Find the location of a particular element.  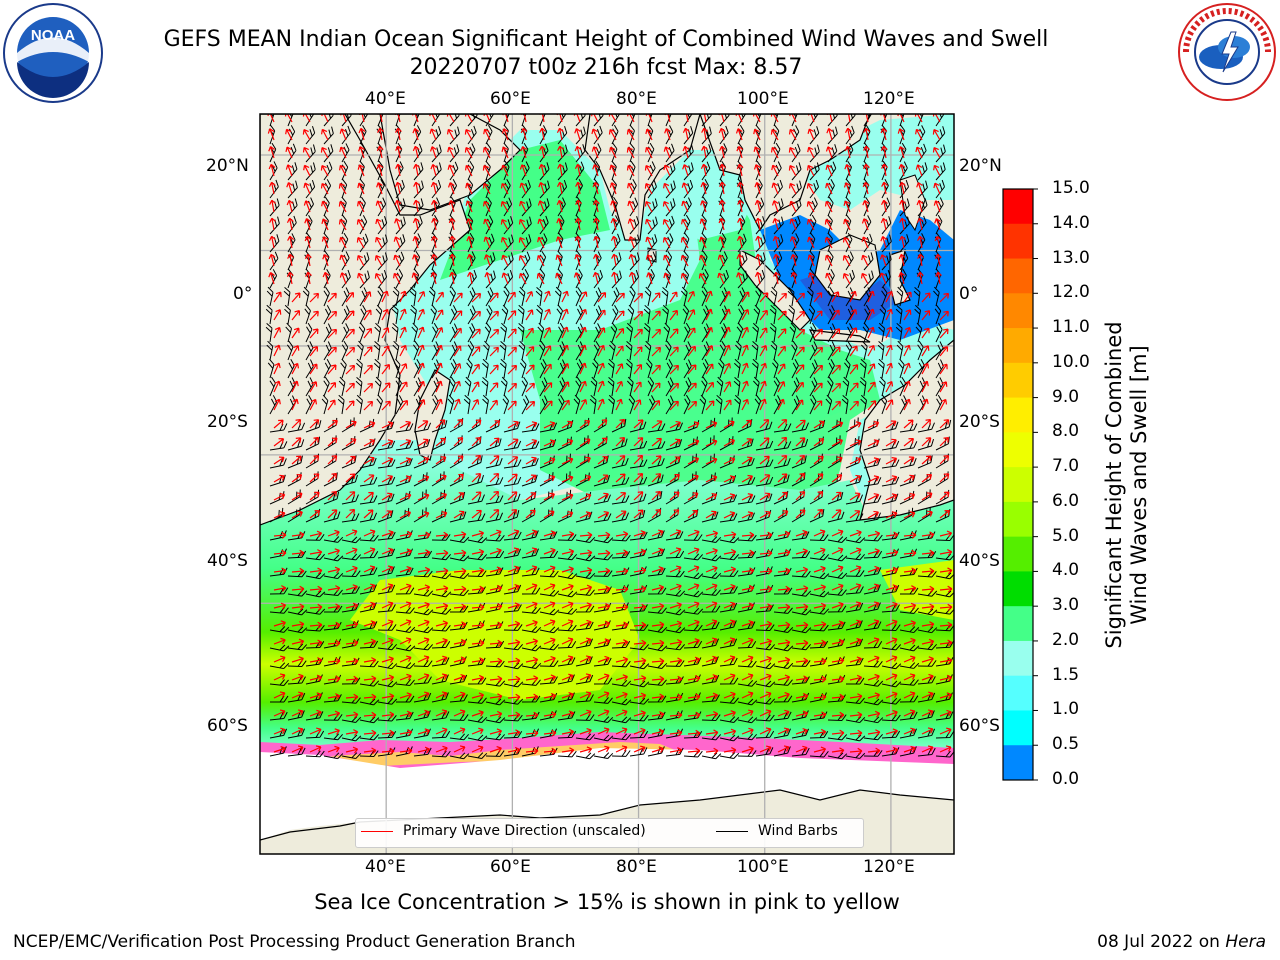

chart-subtitle: 20220707 t00z 216h fcst Max: 8.57 is located at coordinates (606, 67).